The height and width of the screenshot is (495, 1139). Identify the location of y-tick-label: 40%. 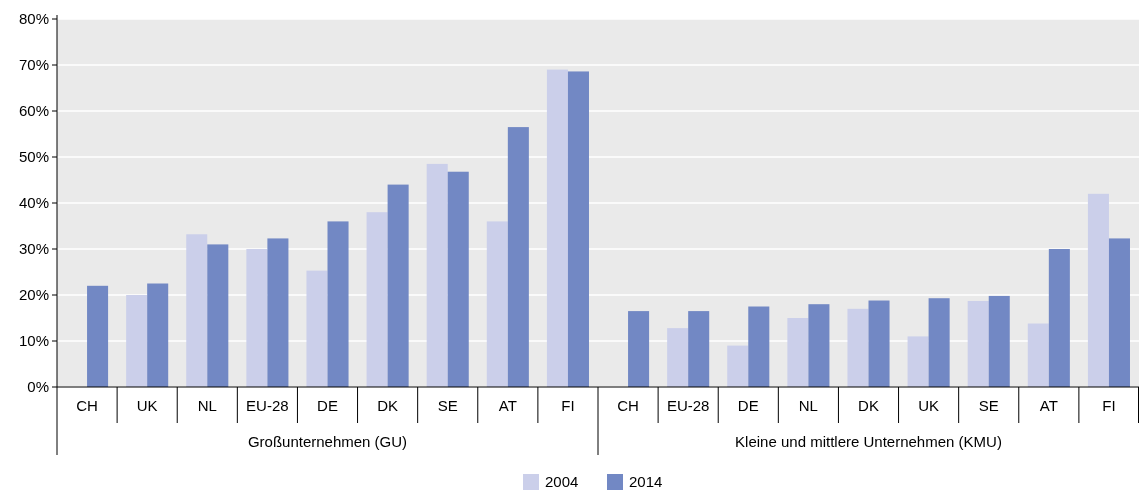
(33, 203).